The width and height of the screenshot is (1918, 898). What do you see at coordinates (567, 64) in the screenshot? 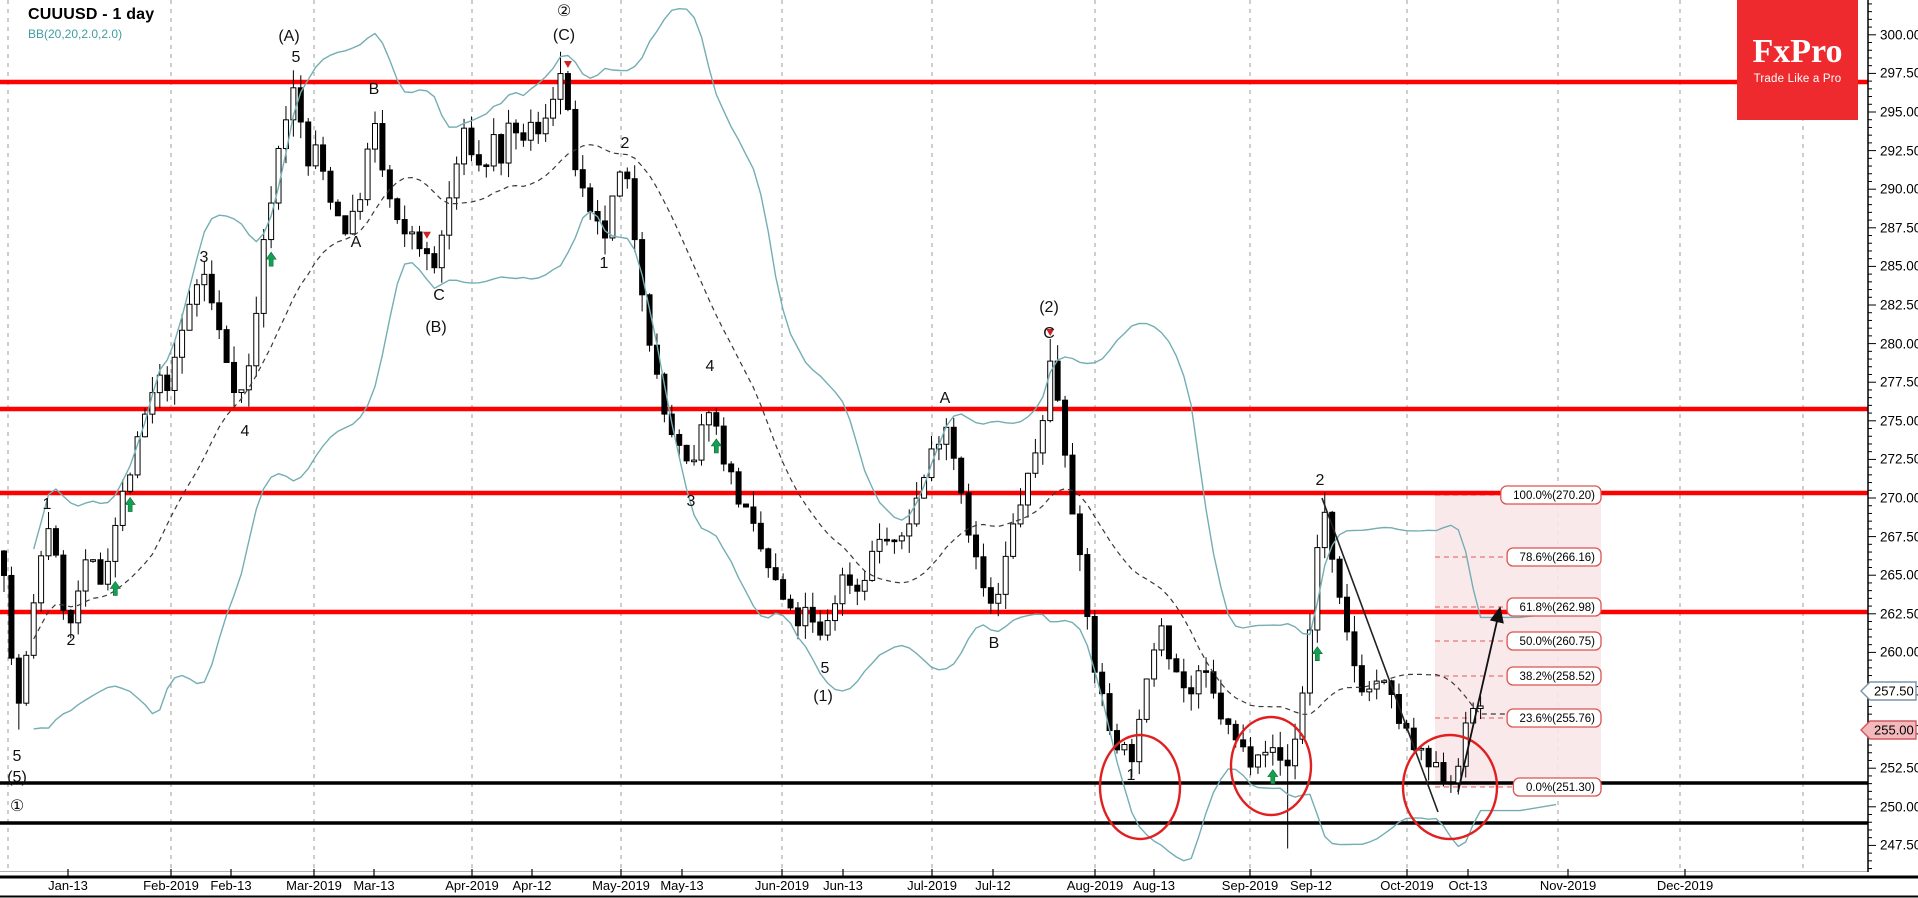
I see `sell-signal-arrow-icon` at bounding box center [567, 64].